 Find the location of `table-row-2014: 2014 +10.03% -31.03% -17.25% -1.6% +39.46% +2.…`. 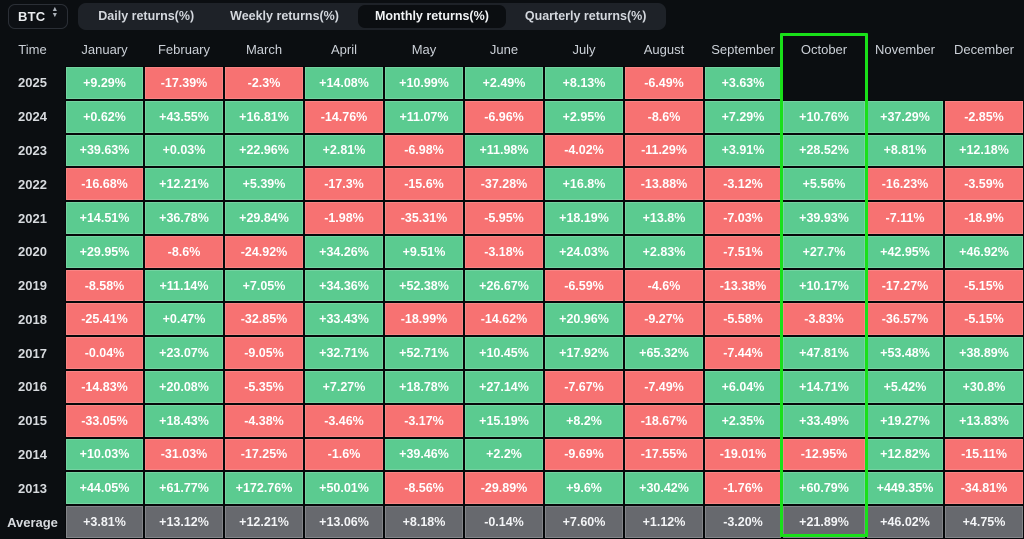

table-row-2014: 2014 +10.03% -31.03% -17.25% -1.6% +39.46% +2.… is located at coordinates (512, 454).